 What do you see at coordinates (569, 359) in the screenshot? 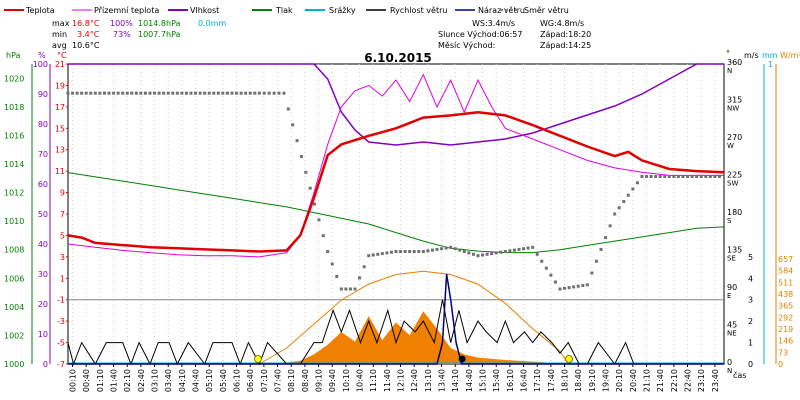
I see `sunset-marker` at bounding box center [569, 359].